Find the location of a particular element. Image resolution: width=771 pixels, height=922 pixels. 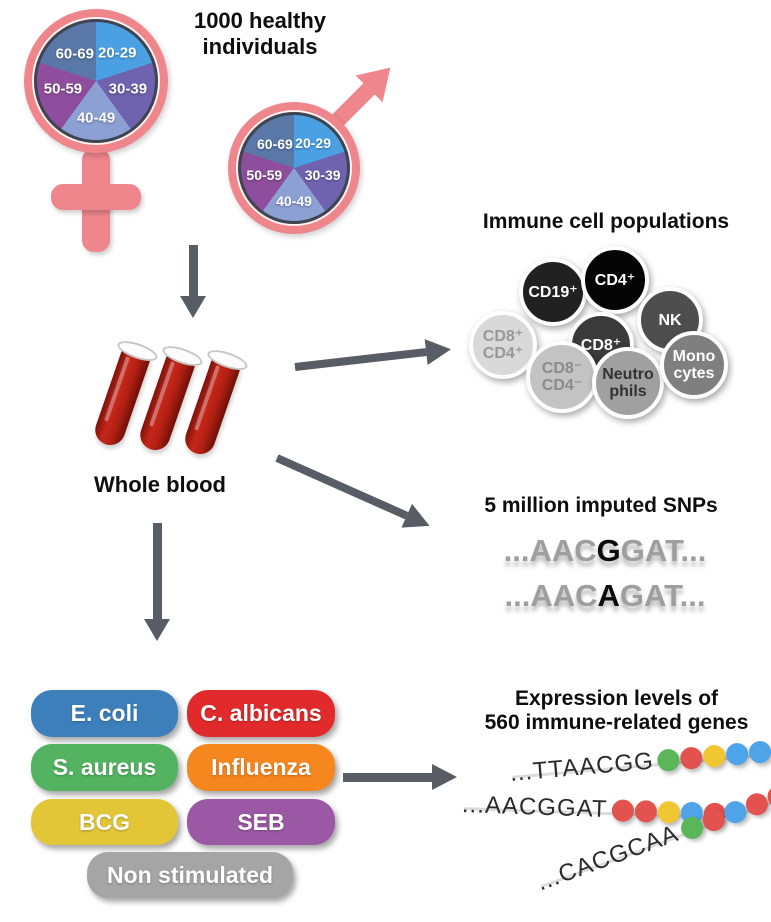

cell-label-line1: CD19⁺ is located at coordinates (553, 292).